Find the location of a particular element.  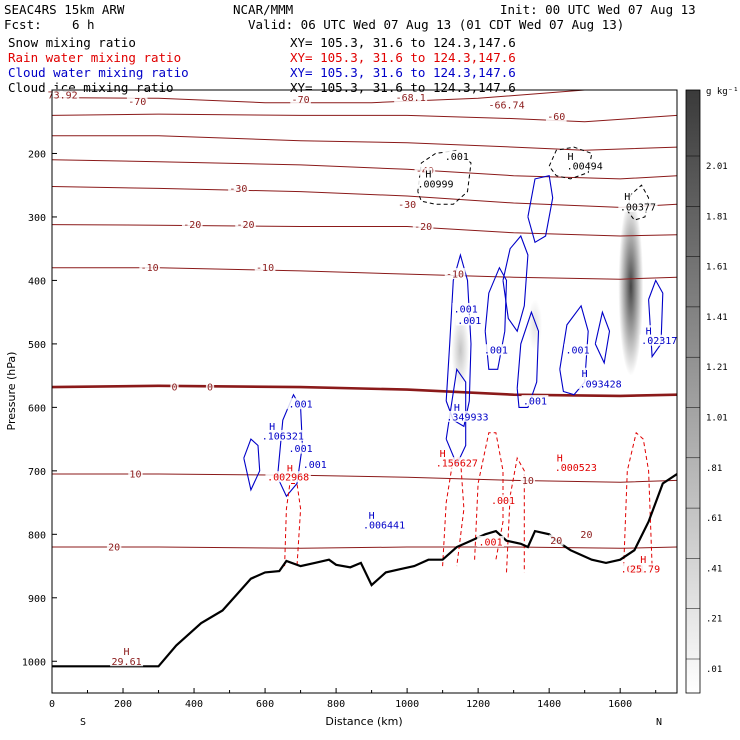

contour-label: .00377 is located at coordinates (638, 207).